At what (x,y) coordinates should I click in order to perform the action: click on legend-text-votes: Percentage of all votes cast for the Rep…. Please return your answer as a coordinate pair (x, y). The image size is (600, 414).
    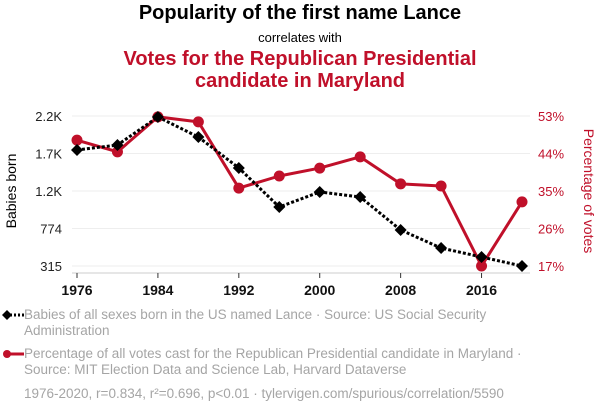
    Looking at the image, I should click on (273, 361).